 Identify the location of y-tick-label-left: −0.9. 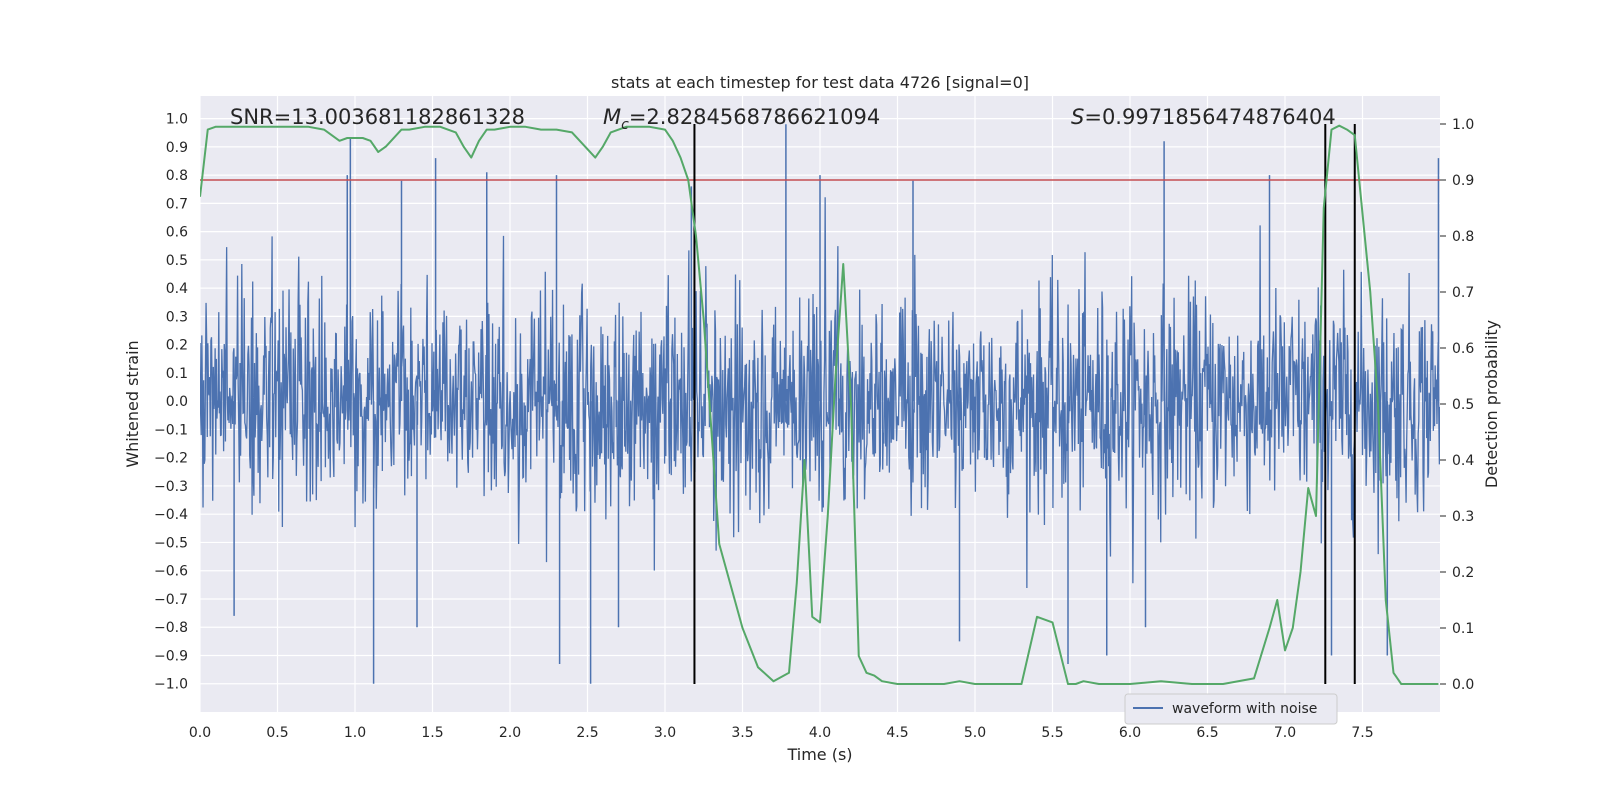
(171, 656).